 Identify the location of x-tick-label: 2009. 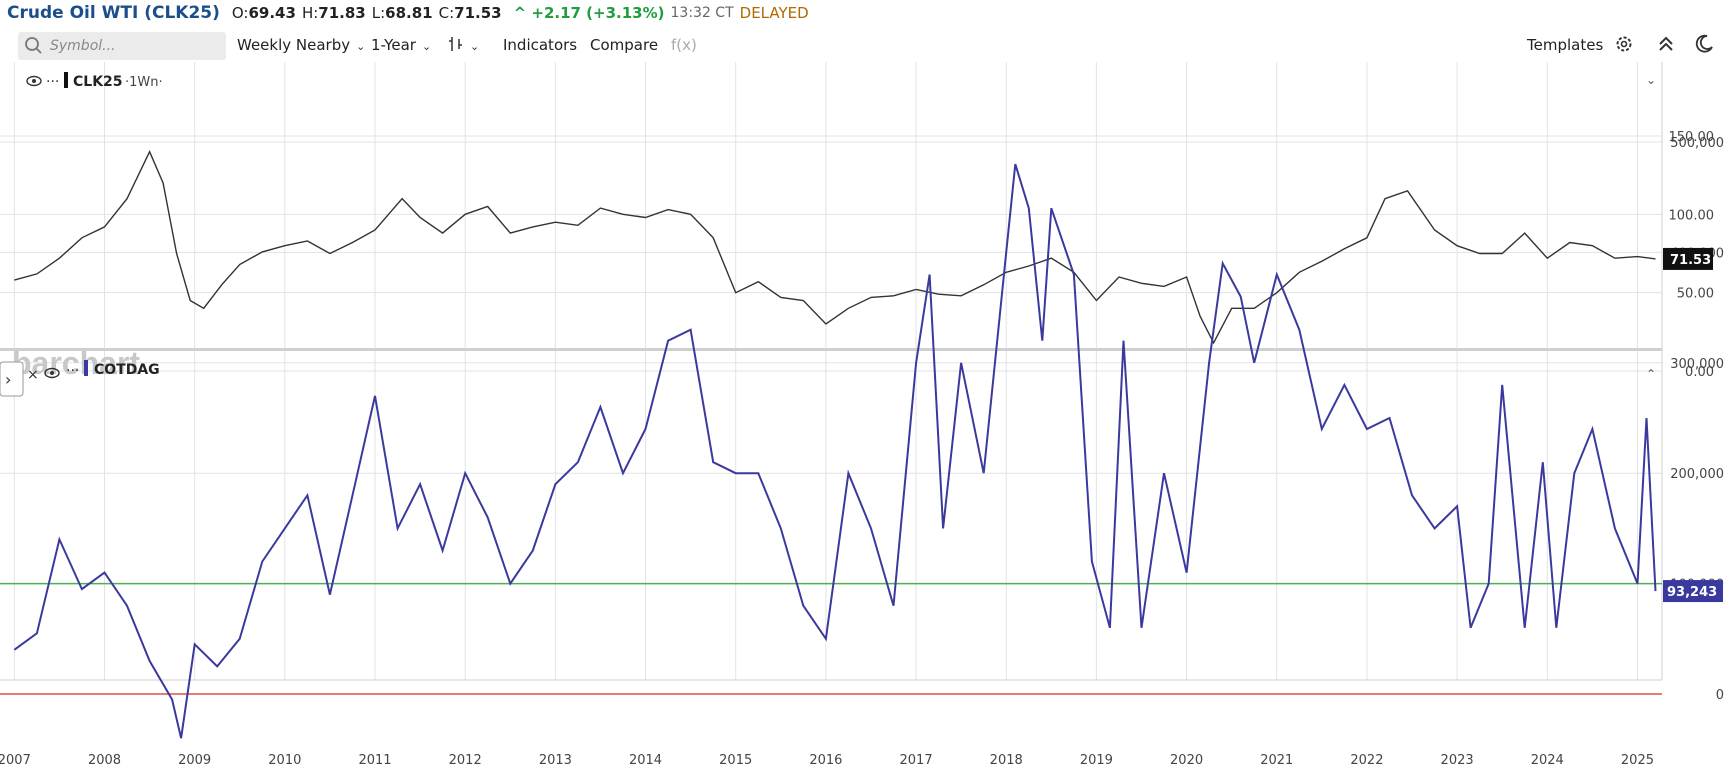
(194, 760).